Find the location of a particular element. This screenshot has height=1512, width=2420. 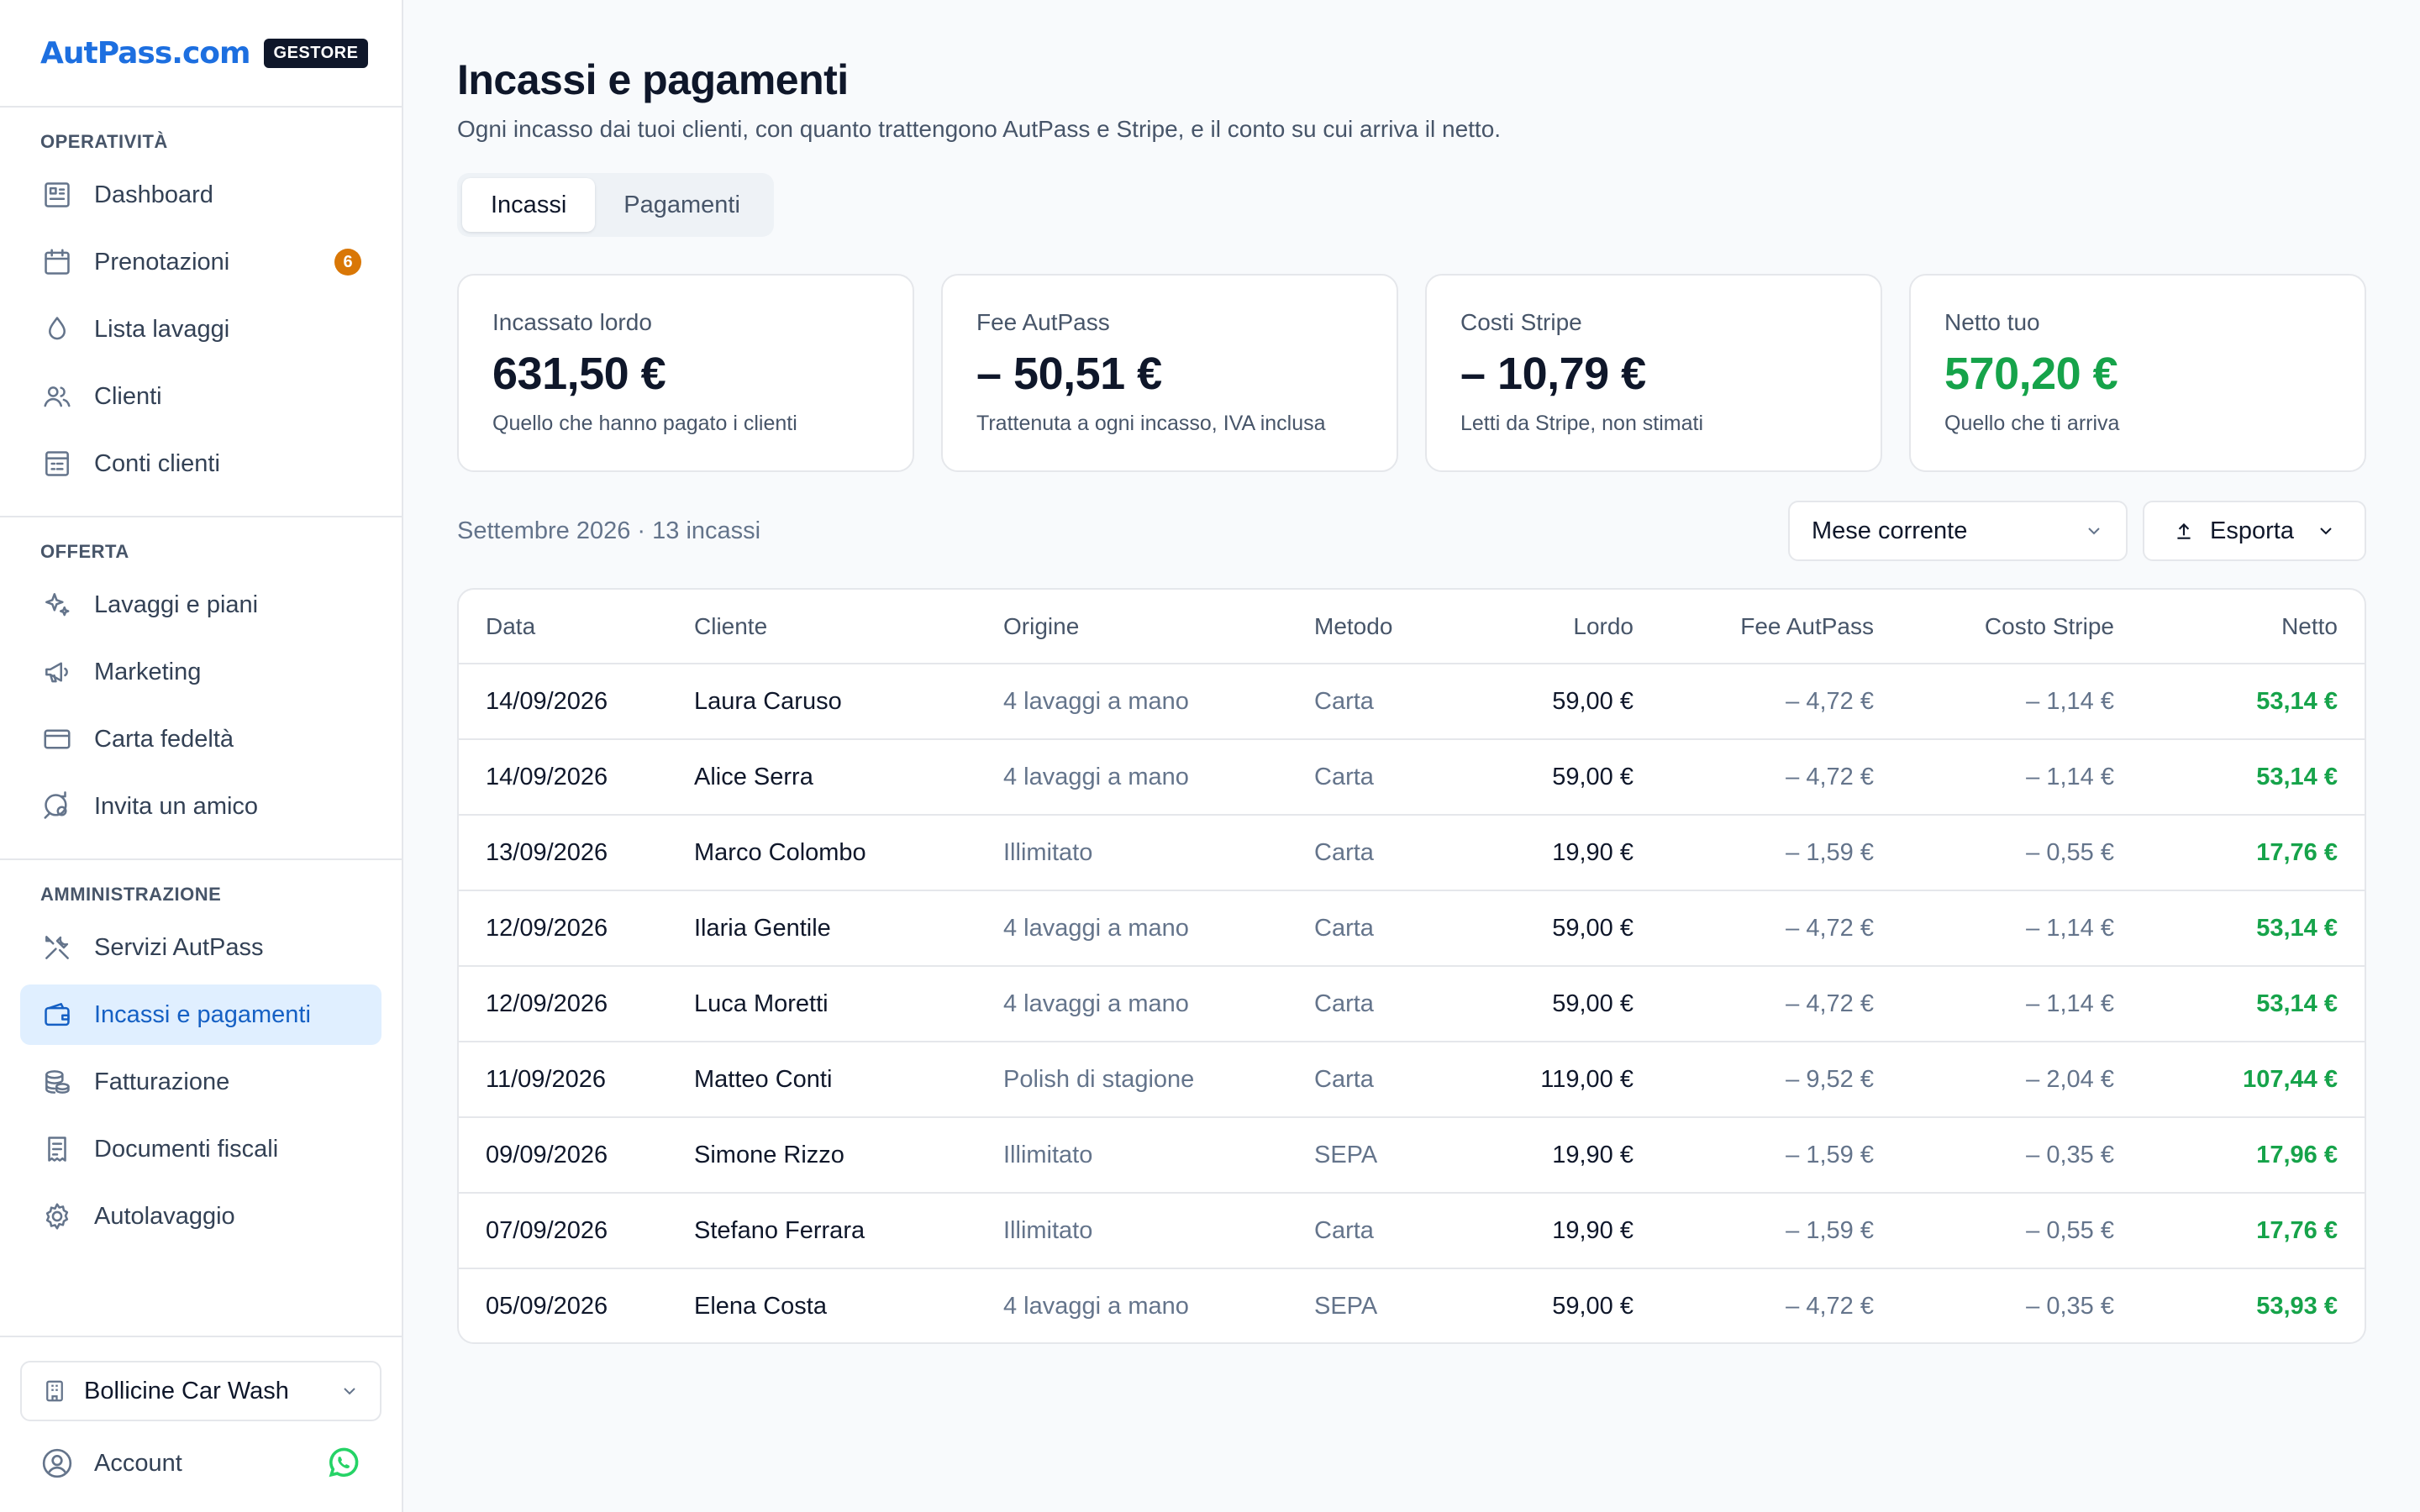

gear-icon is located at coordinates (57, 1216).